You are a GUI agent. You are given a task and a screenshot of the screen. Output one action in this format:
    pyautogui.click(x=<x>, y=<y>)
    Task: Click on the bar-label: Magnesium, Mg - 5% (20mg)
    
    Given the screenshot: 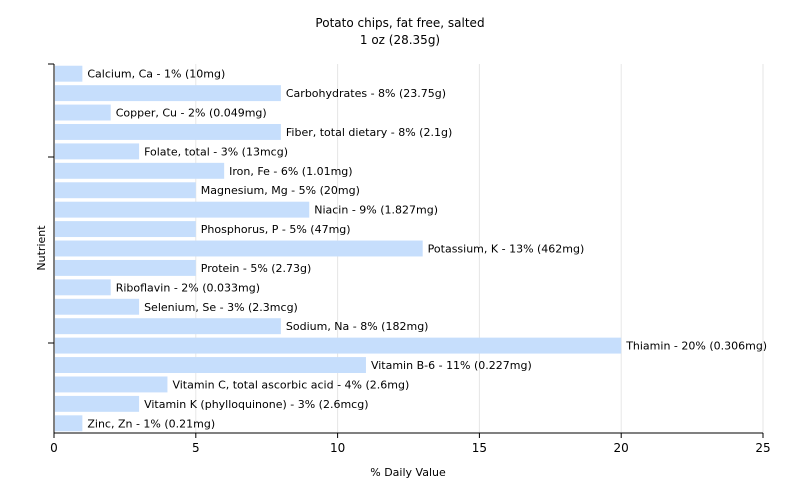 What is the action you would take?
    pyautogui.click(x=280, y=190)
    